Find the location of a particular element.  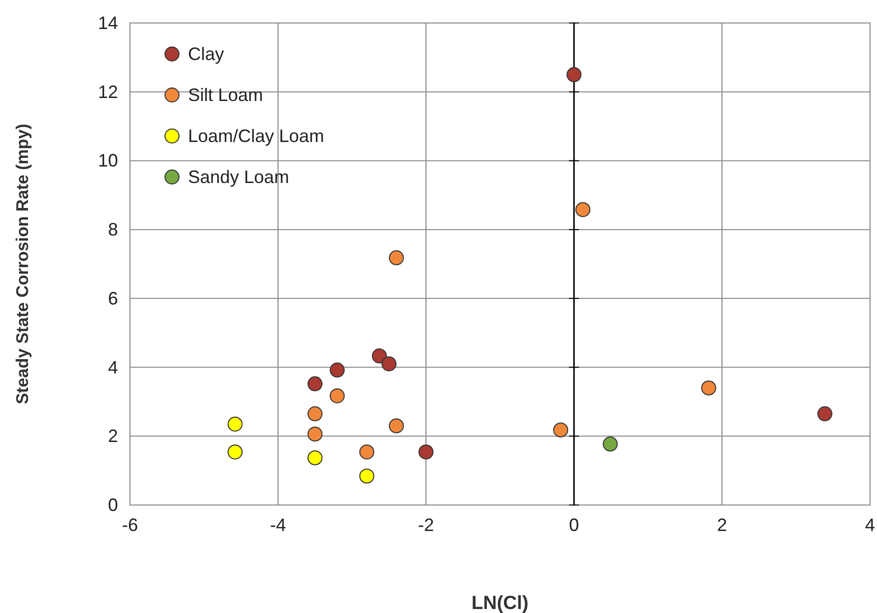

legend-label: Clay is located at coordinates (206, 54).